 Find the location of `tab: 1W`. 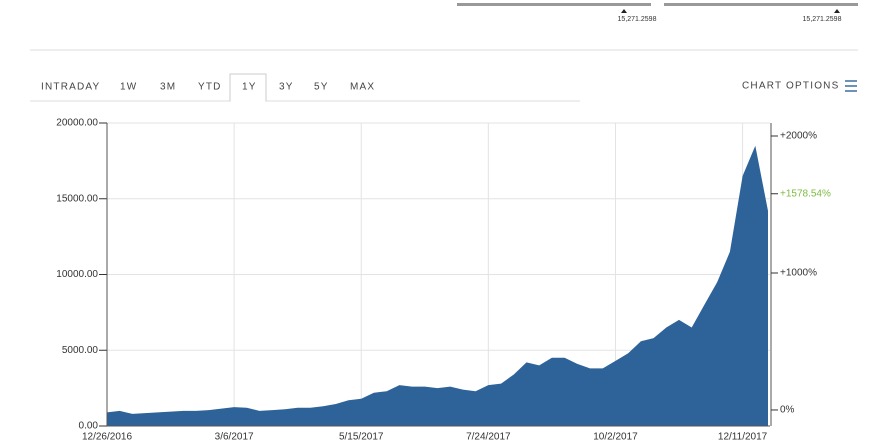

tab: 1W is located at coordinates (128, 87).